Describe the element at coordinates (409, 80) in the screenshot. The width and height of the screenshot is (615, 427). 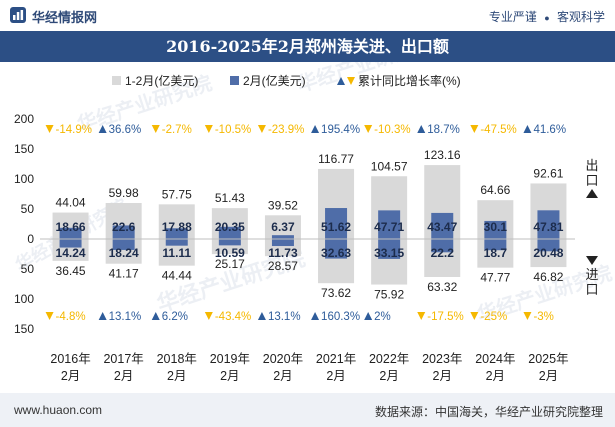
I see `legend-label-rate: 累计同比增长率(%)` at that location.